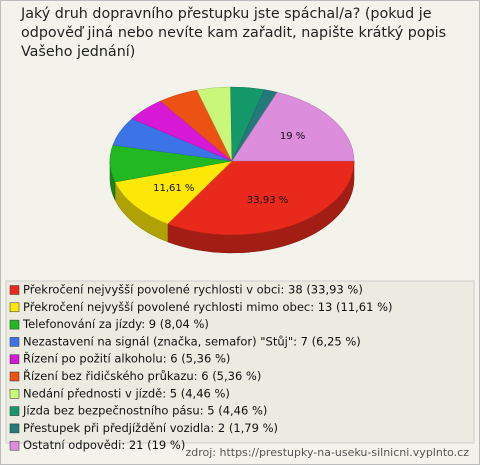 The height and width of the screenshot is (465, 480). Describe the element at coordinates (115, 324) in the screenshot. I see `legend-label: Telefonování za jízdy: 9 (8,04 %)` at that location.